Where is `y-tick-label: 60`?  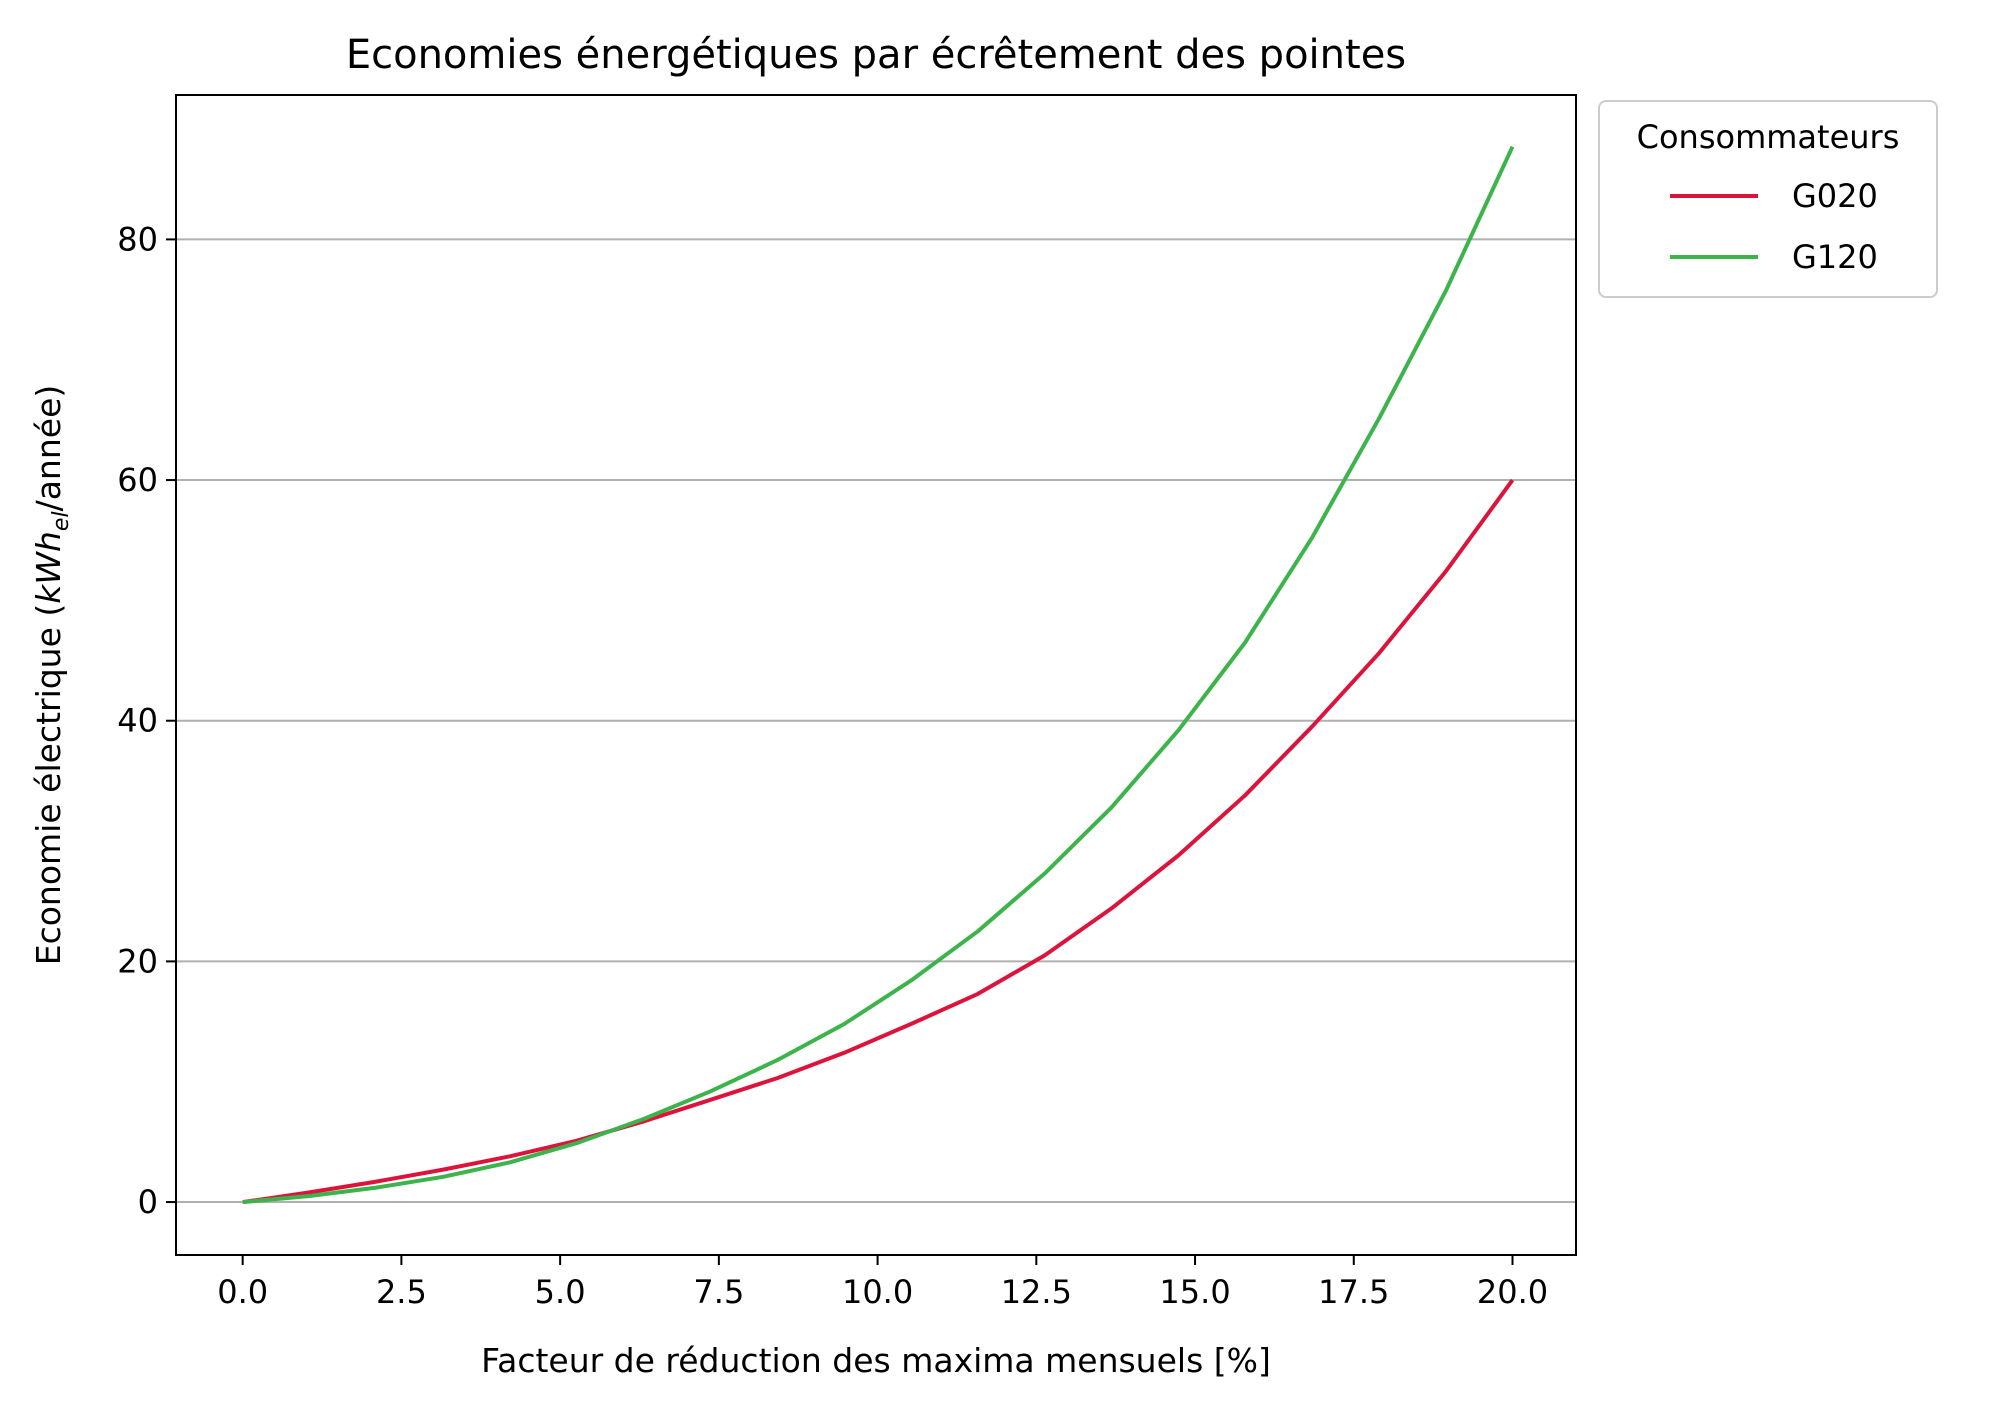 y-tick-label: 60 is located at coordinates (137, 480).